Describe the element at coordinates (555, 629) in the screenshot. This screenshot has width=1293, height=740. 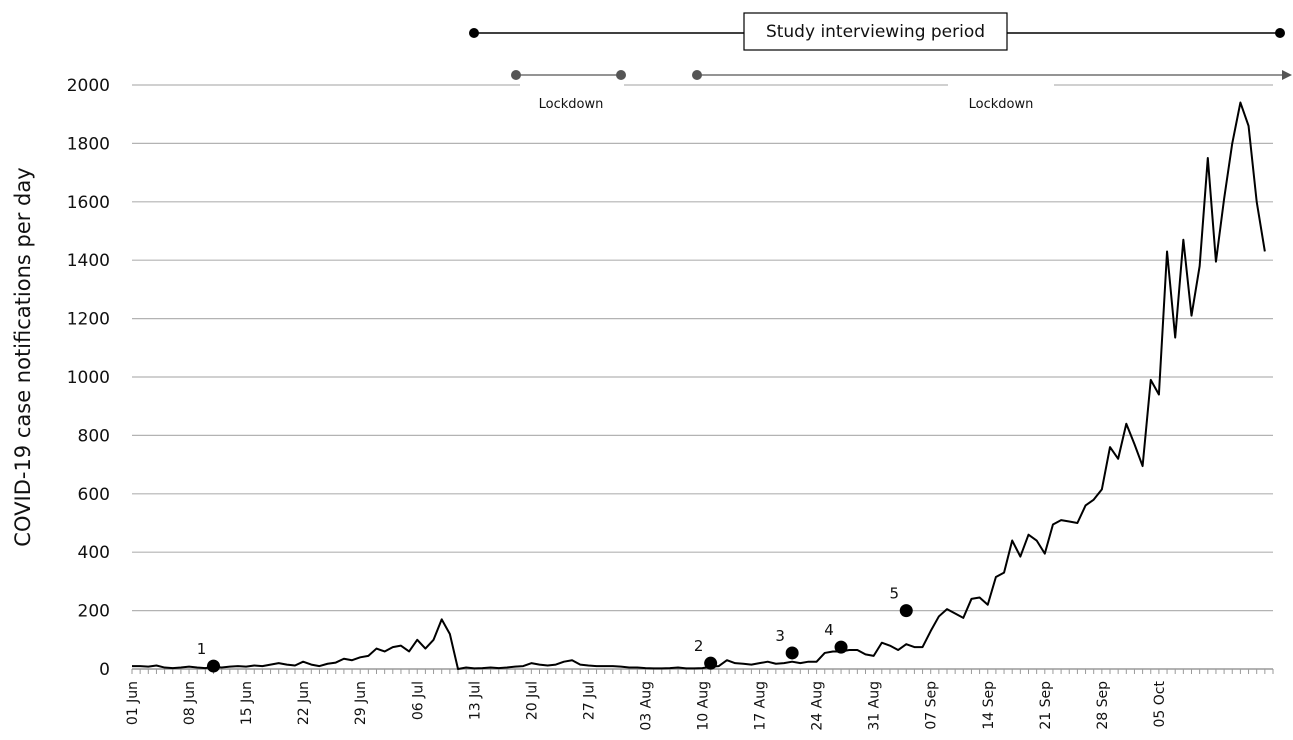
I see `event-markers: 1 2 3 4 5` at that location.